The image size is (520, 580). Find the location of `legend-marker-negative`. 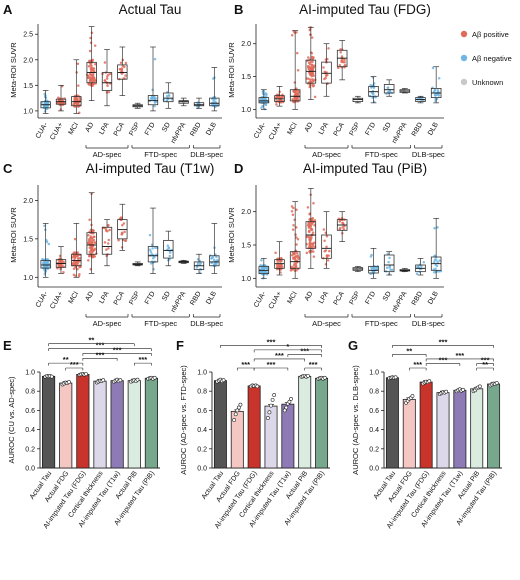

legend-marker-negative is located at coordinates (464, 58).